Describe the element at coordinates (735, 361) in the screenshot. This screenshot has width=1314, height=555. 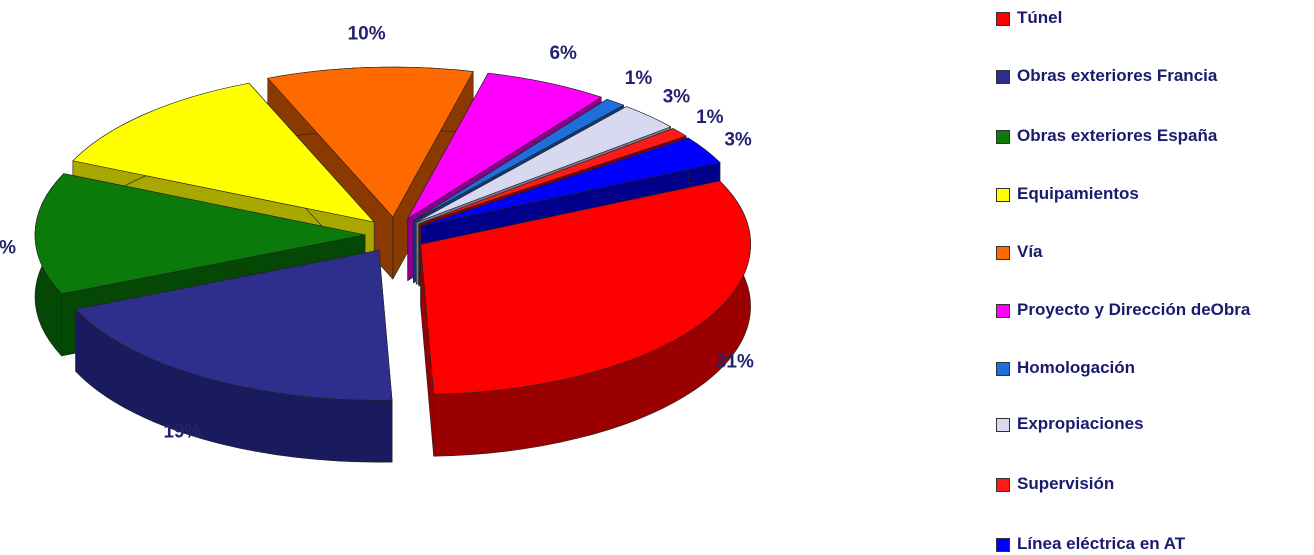
I see `slice-percent-label: 31%` at that location.